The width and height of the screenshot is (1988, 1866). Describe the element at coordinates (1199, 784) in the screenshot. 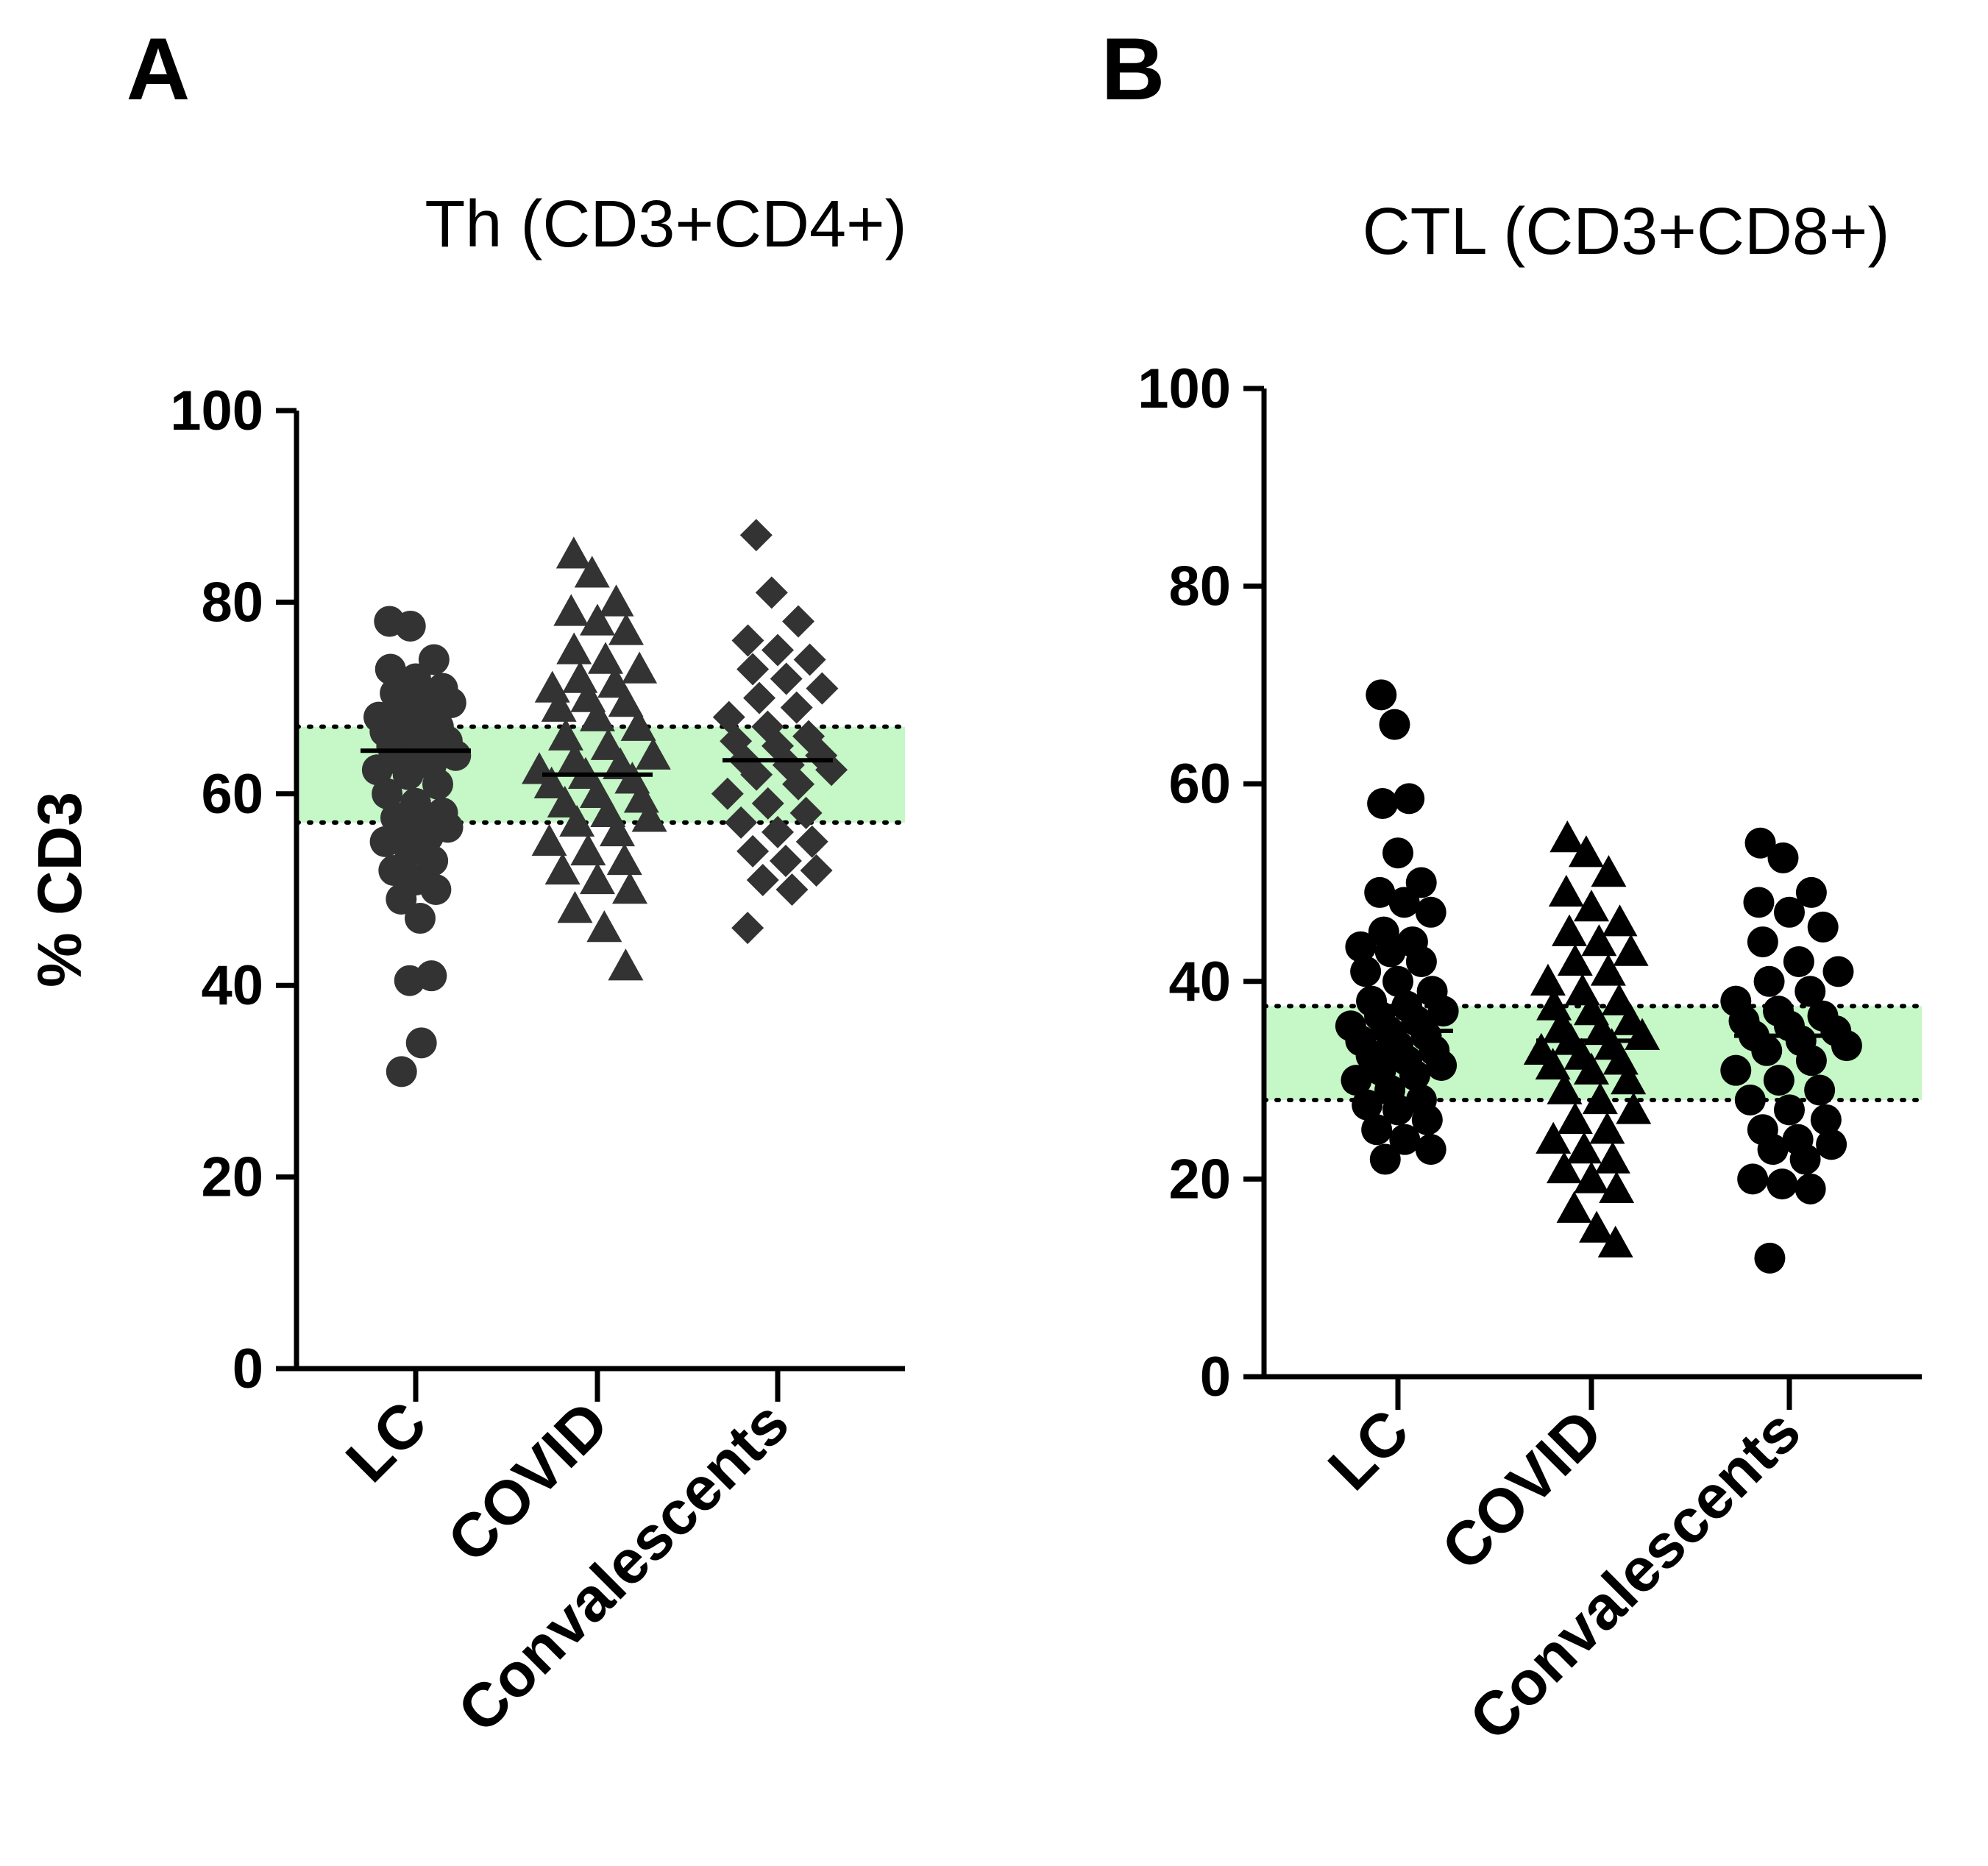

I see `y-tick-label: 60` at that location.